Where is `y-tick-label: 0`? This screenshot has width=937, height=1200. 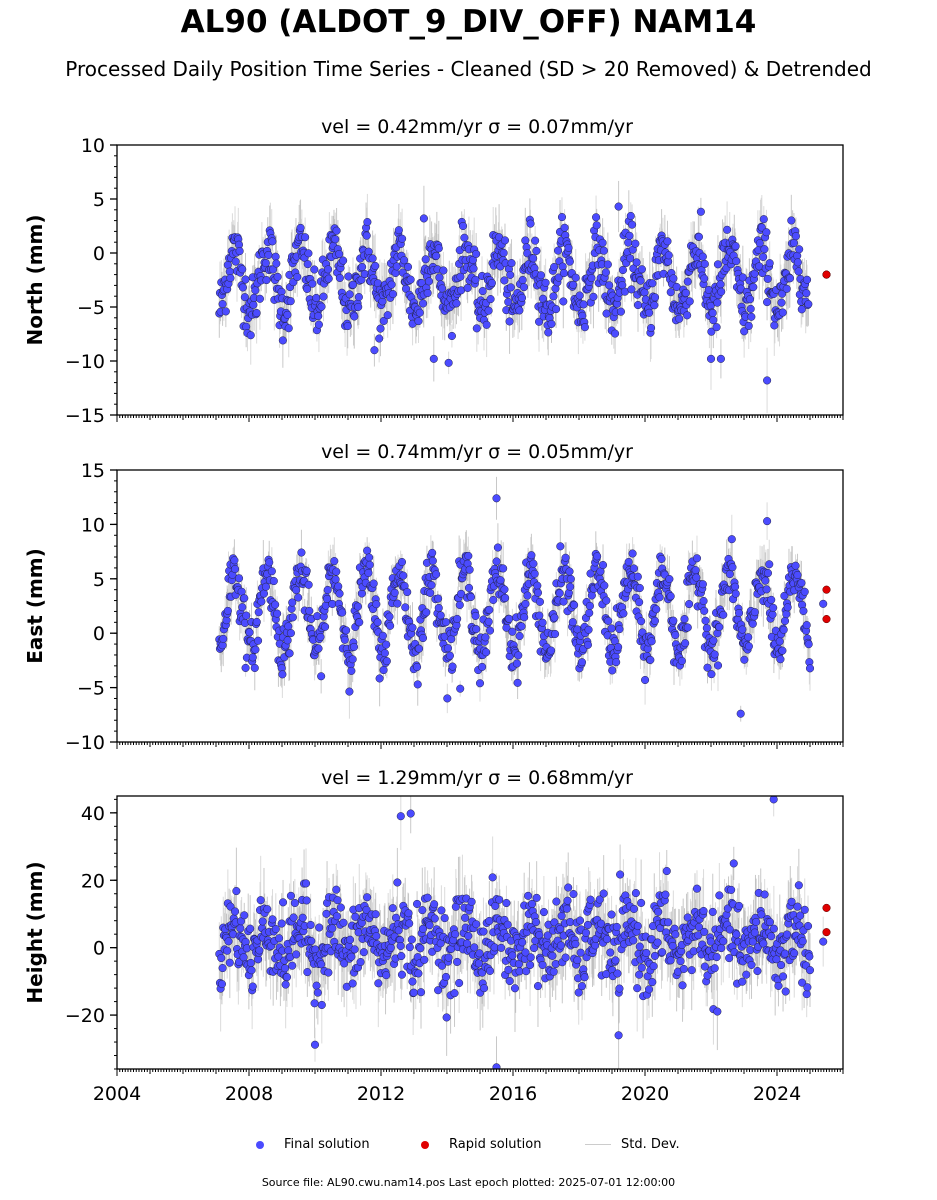 y-tick-label: 0 is located at coordinates (99, 634).